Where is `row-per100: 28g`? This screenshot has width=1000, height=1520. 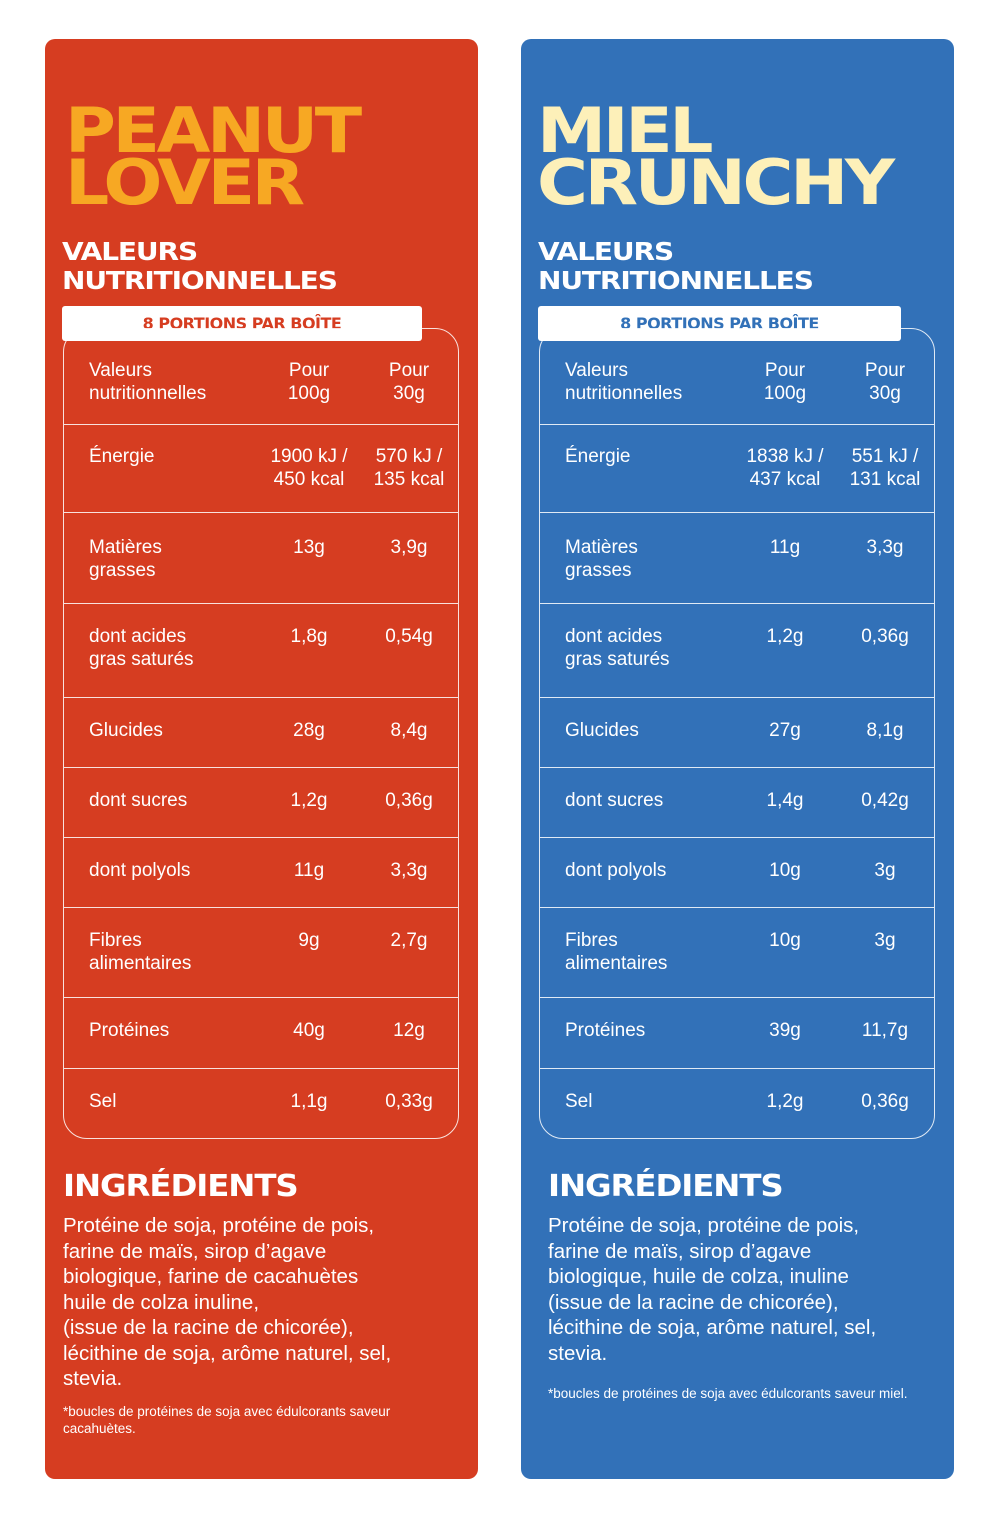
row-per100: 28g is located at coordinates (309, 730).